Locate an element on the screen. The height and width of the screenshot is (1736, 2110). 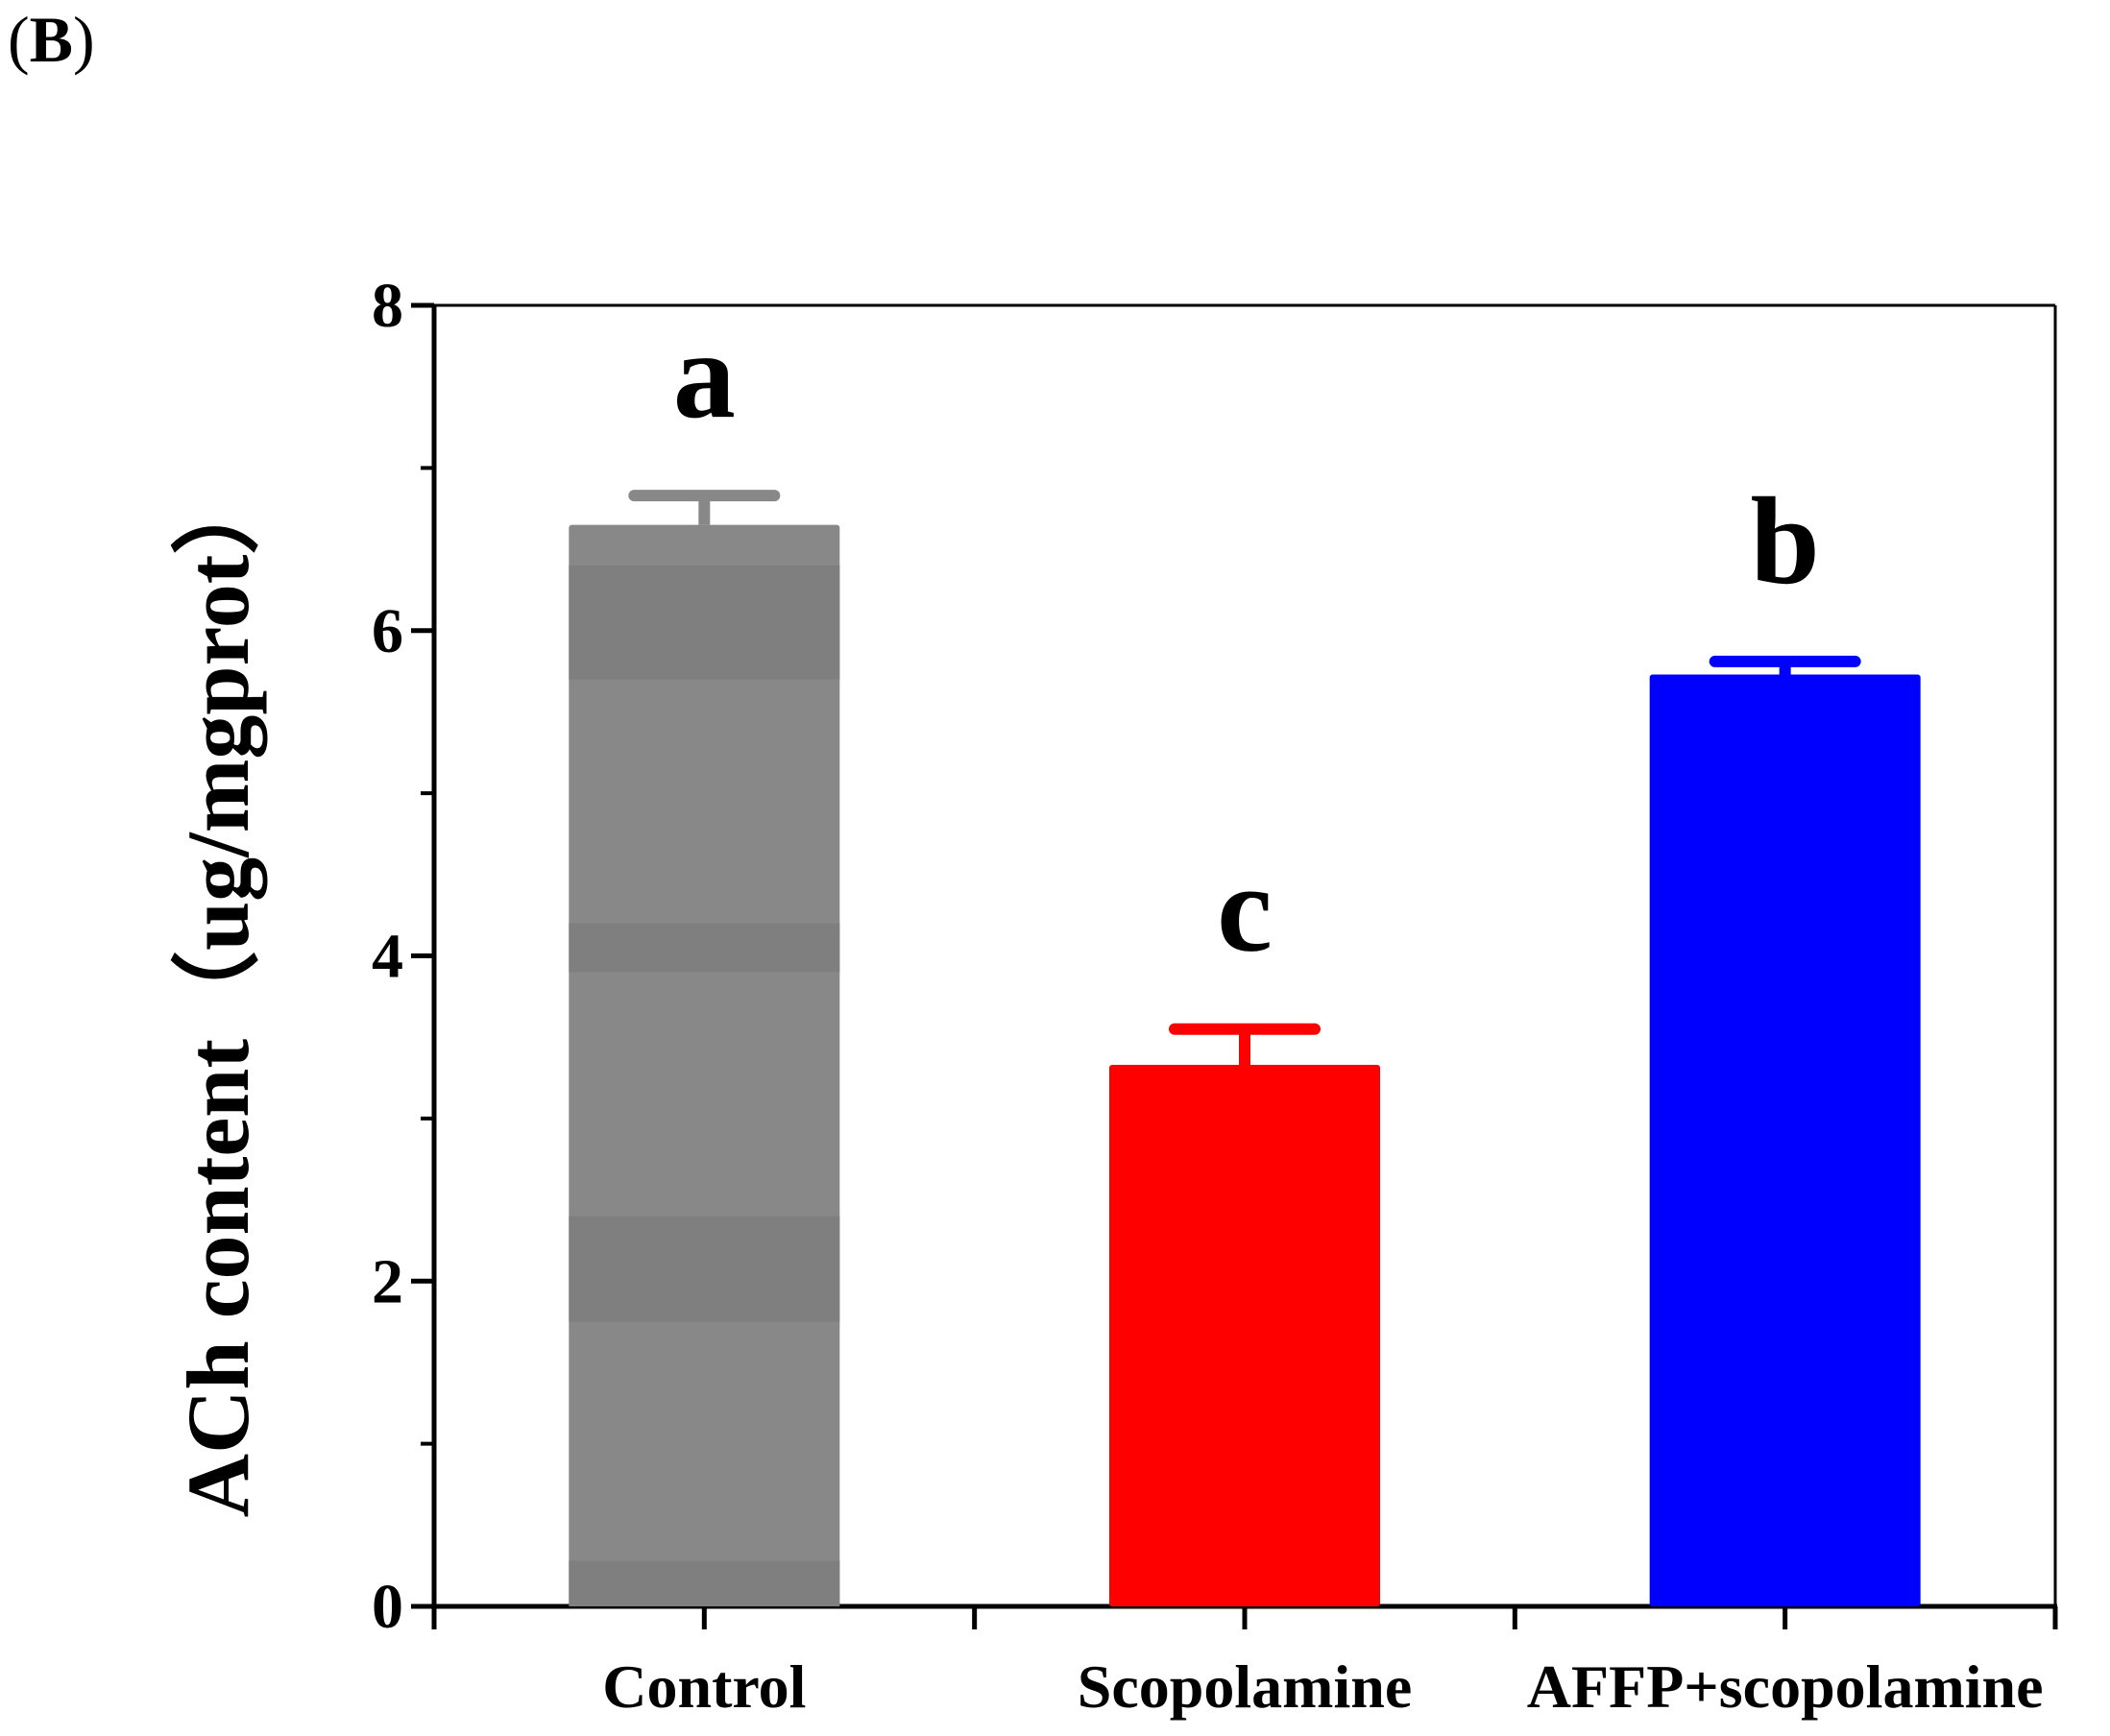
bar-control is located at coordinates (704, 1065).